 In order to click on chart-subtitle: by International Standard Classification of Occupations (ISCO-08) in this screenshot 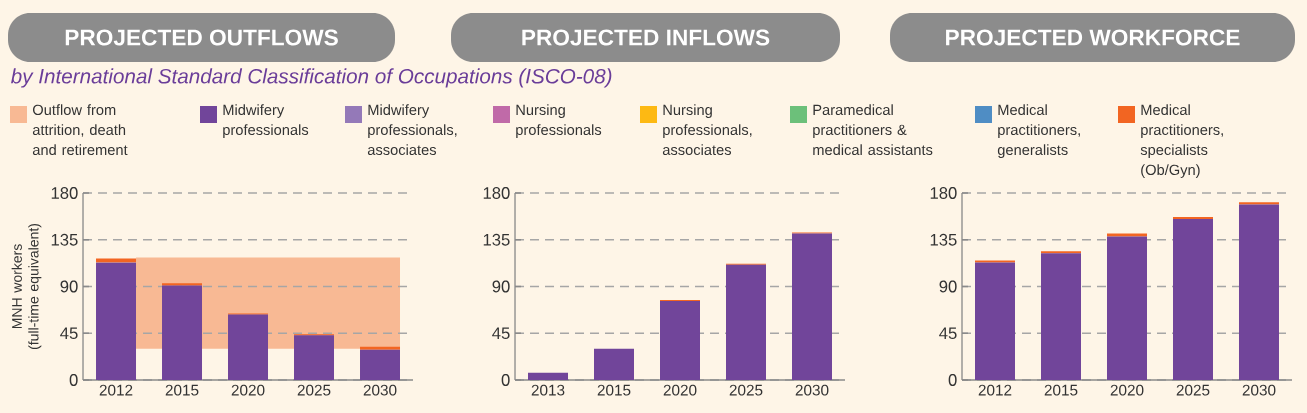, I will do `click(311, 78)`.